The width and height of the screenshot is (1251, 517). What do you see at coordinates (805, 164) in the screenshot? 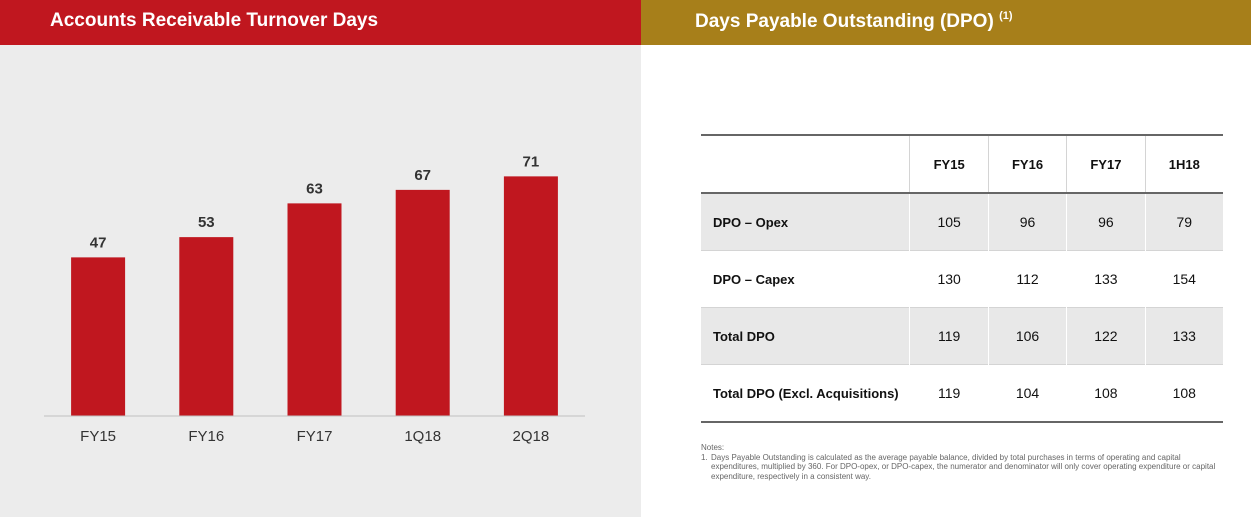
I see `header-blank` at bounding box center [805, 164].